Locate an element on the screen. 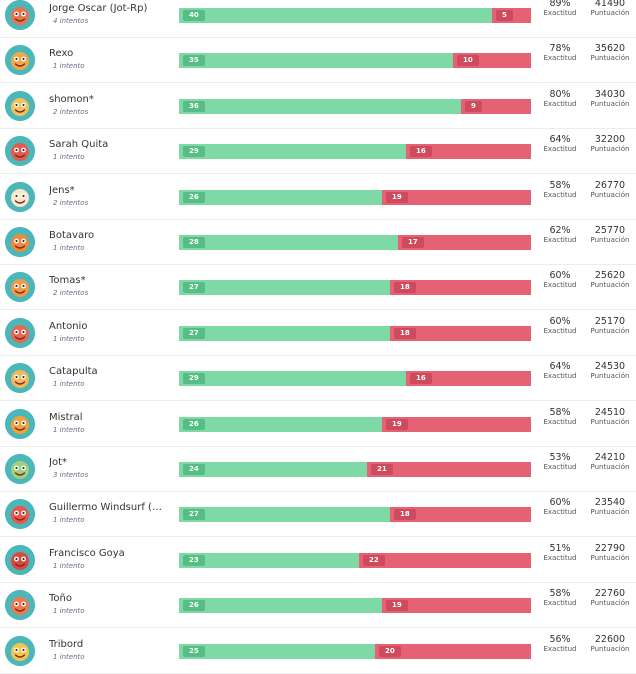  accuracy-stat: 53% Exactitud is located at coordinates (560, 462).